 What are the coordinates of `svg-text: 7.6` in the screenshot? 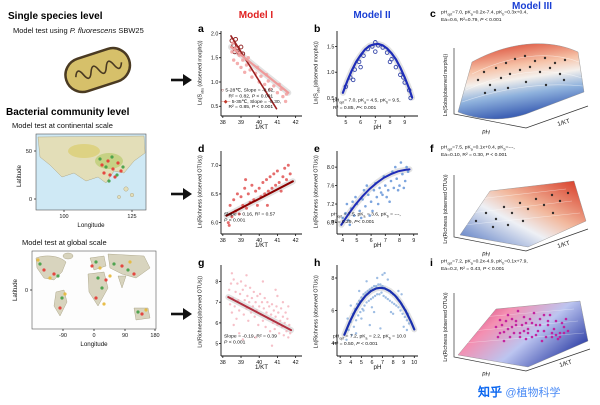 It's located at (331, 186).